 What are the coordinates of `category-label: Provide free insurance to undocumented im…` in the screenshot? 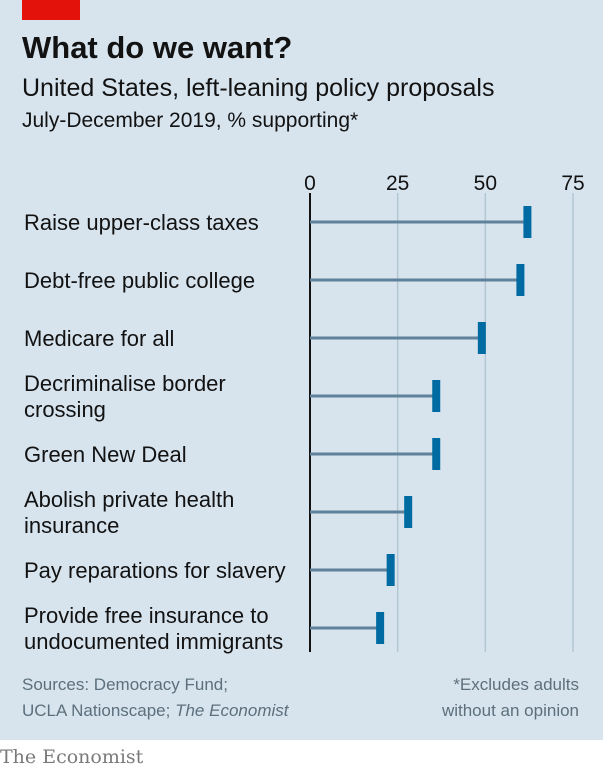 It's located at (153, 628).